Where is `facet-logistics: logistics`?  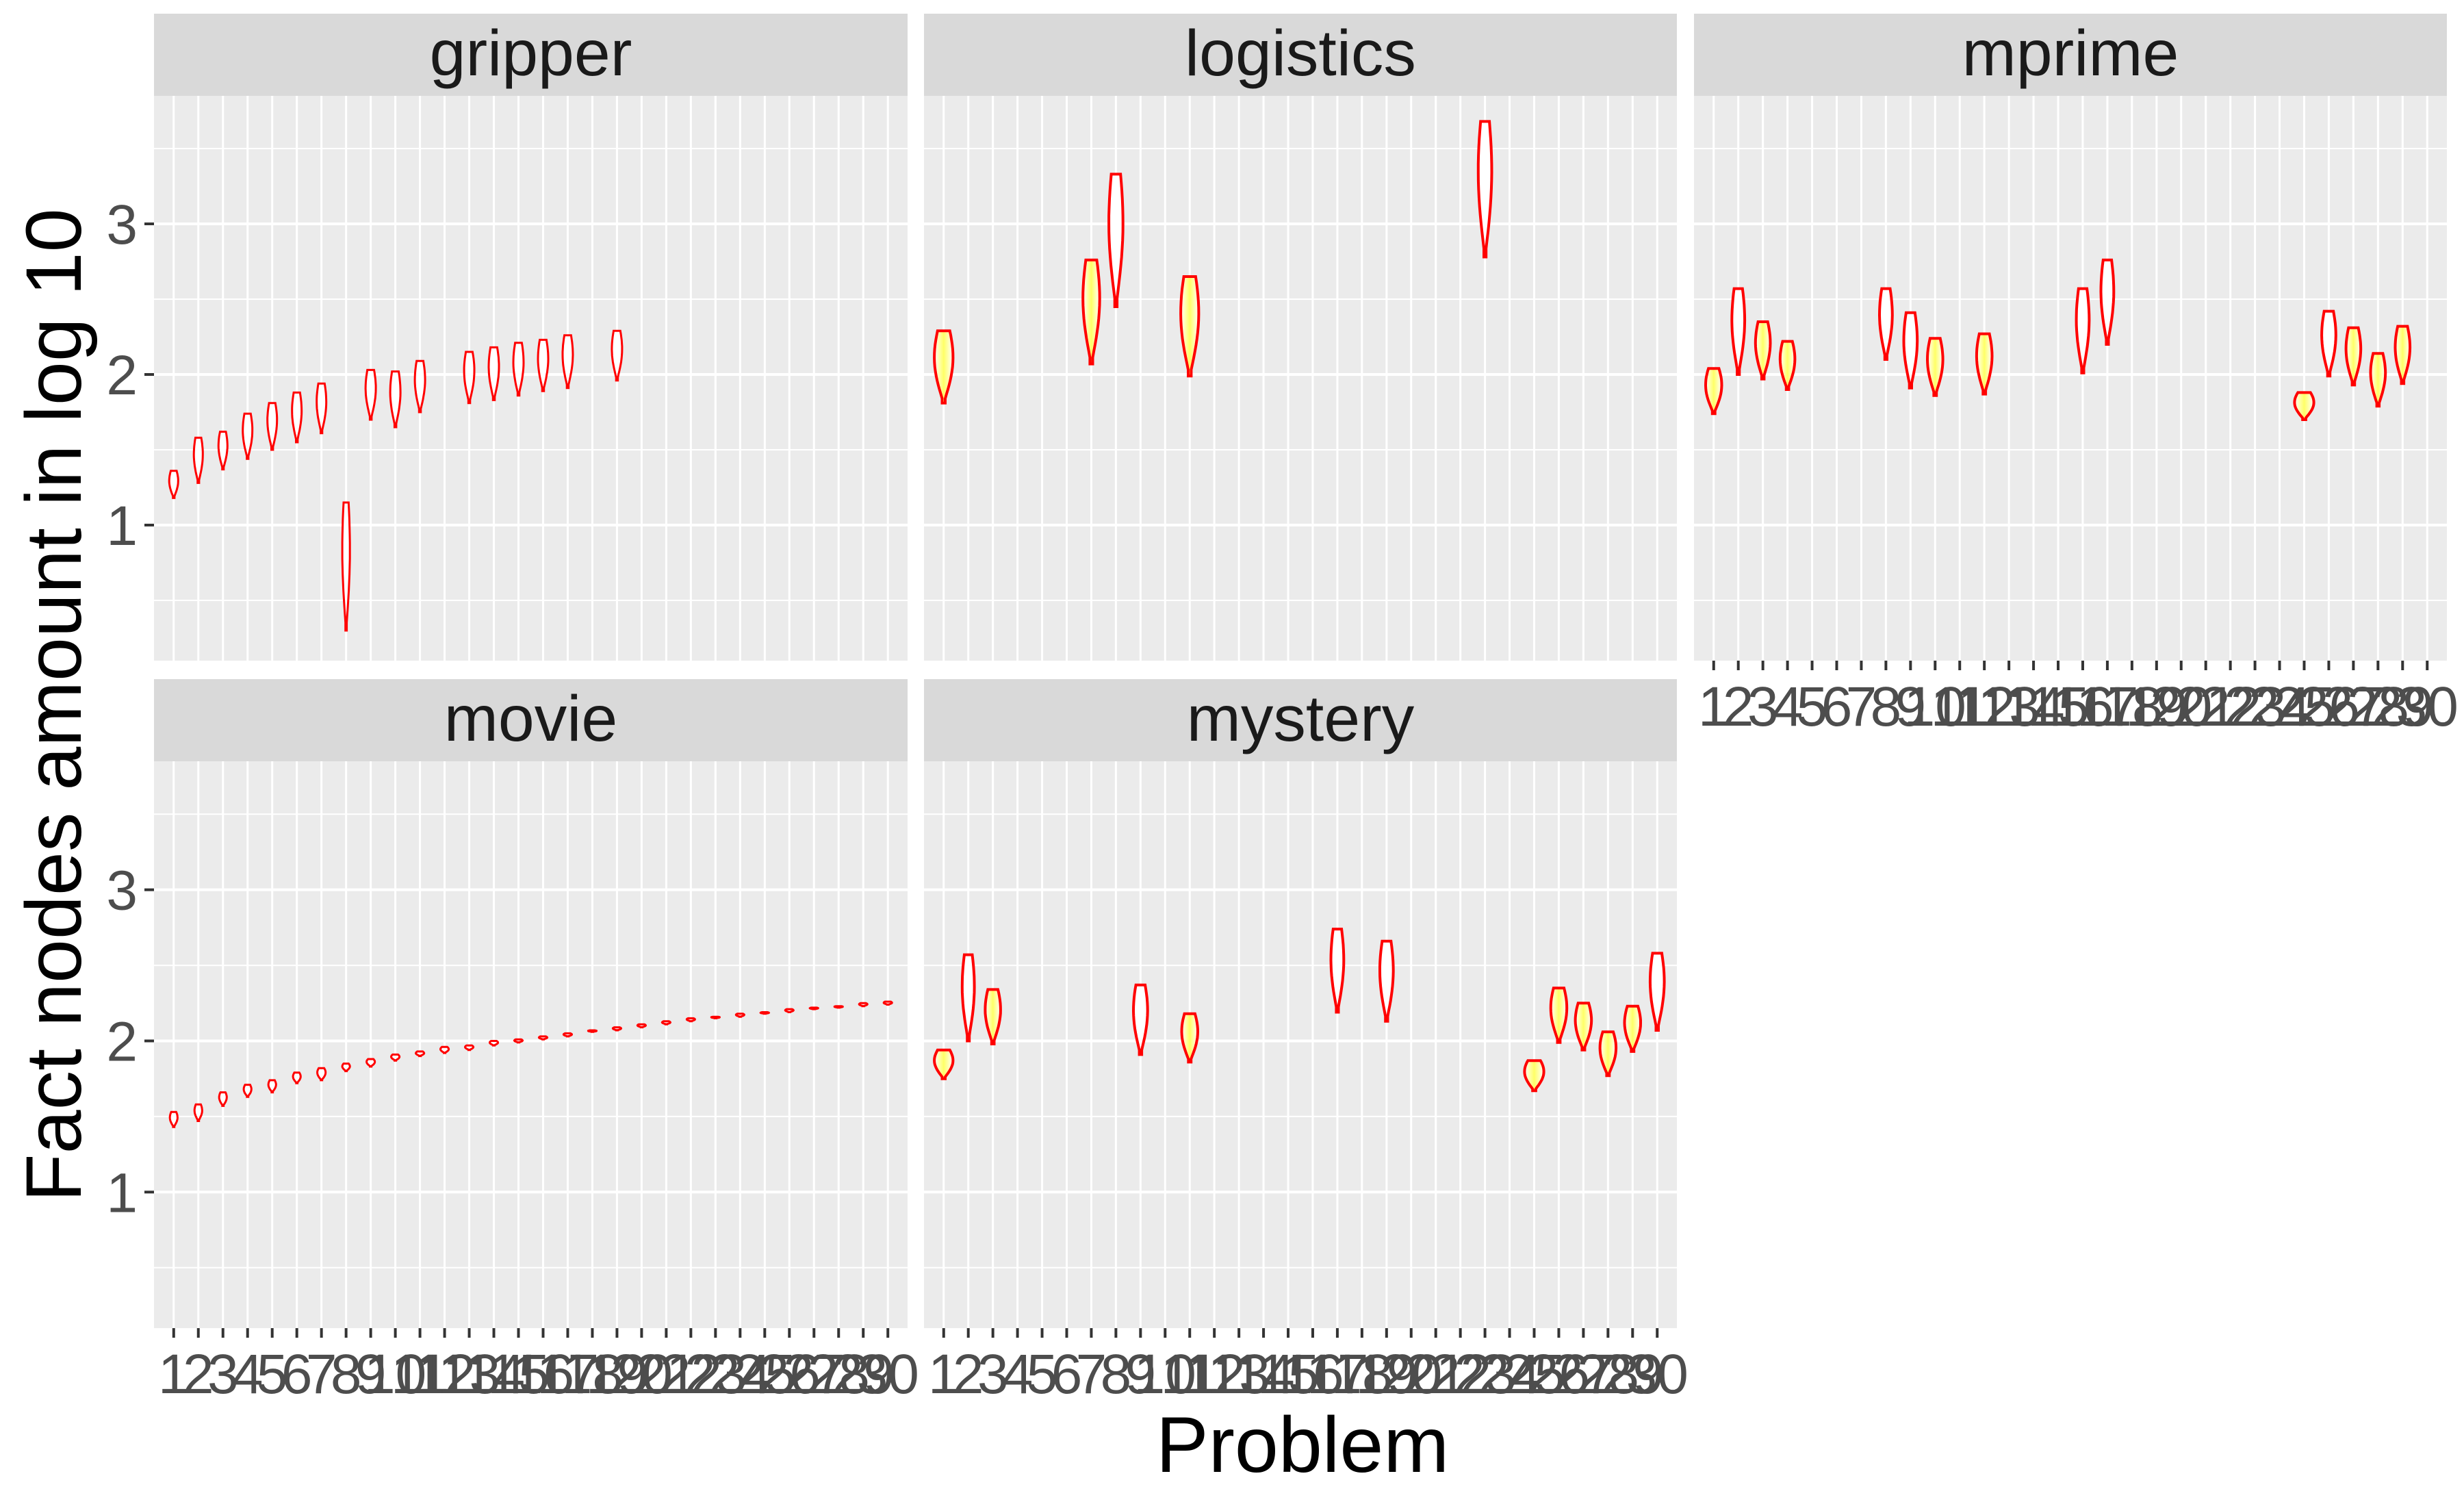
facet-logistics: logistics is located at coordinates (1300, 337).